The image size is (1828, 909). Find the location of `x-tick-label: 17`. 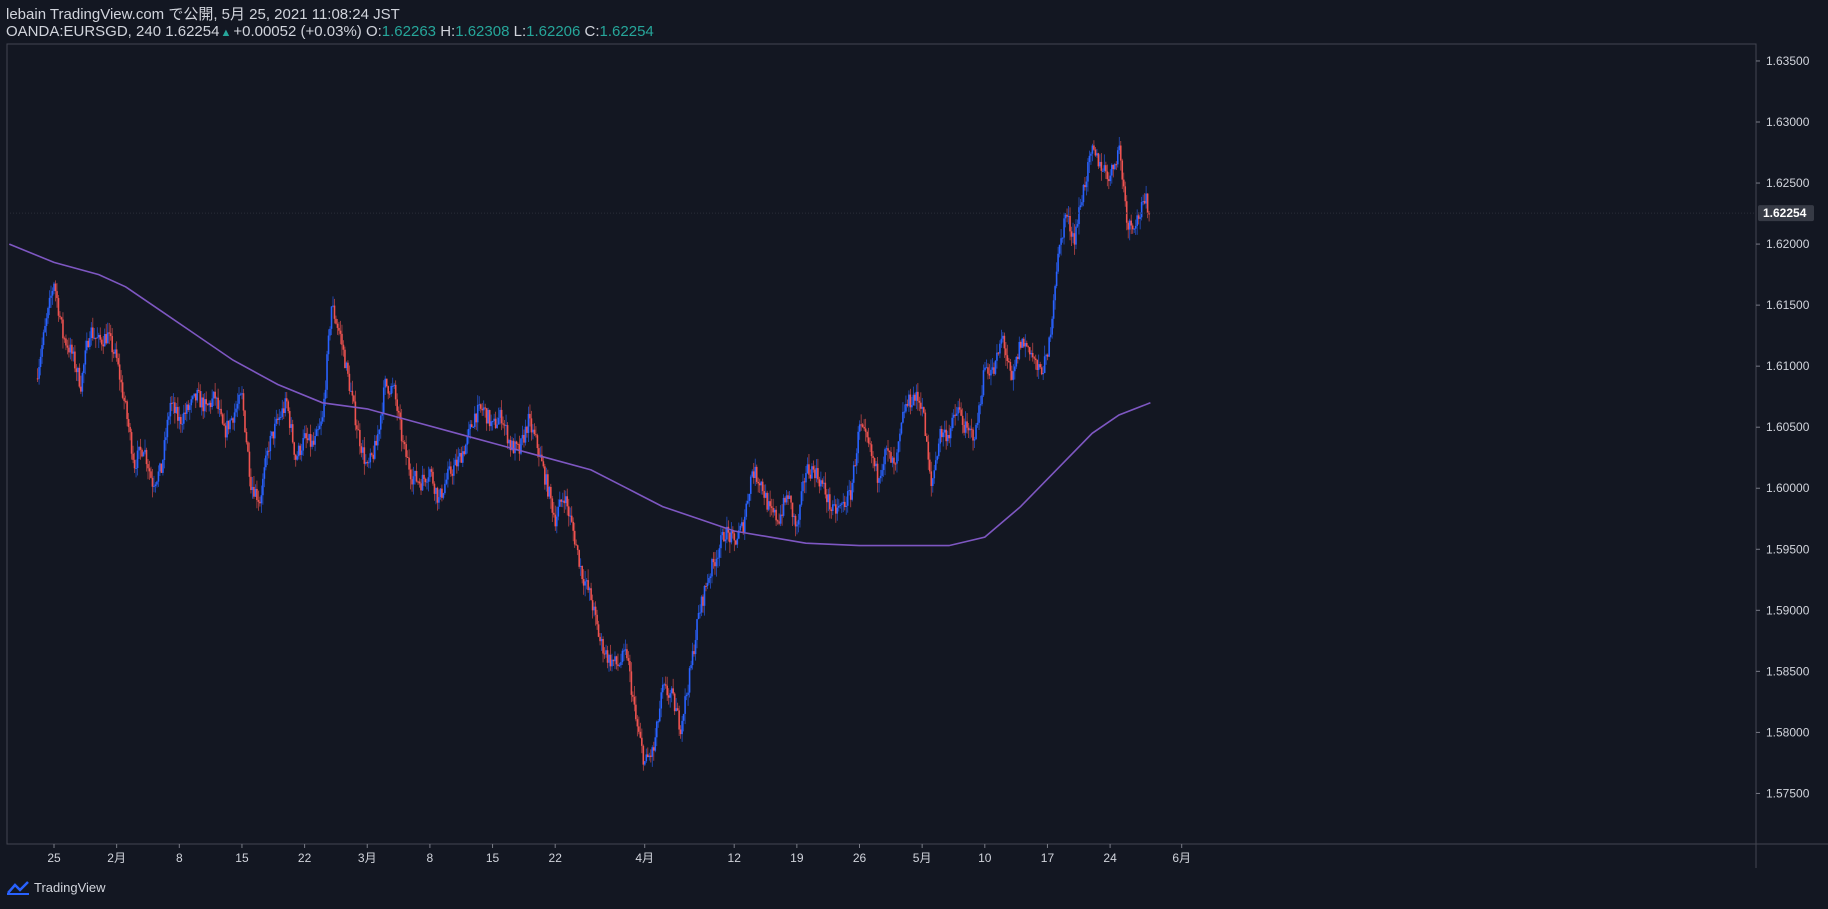

x-tick-label: 17 is located at coordinates (1048, 858).